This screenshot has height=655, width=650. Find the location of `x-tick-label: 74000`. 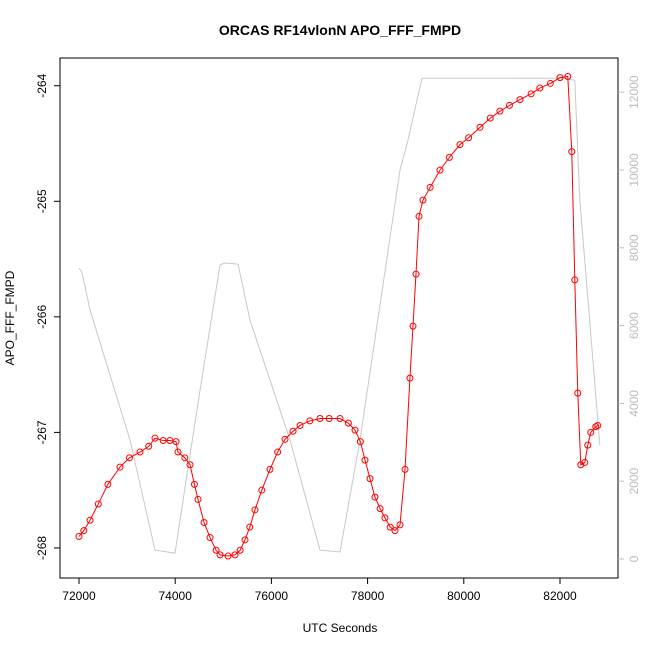

x-tick-label: 74000 is located at coordinates (176, 596).